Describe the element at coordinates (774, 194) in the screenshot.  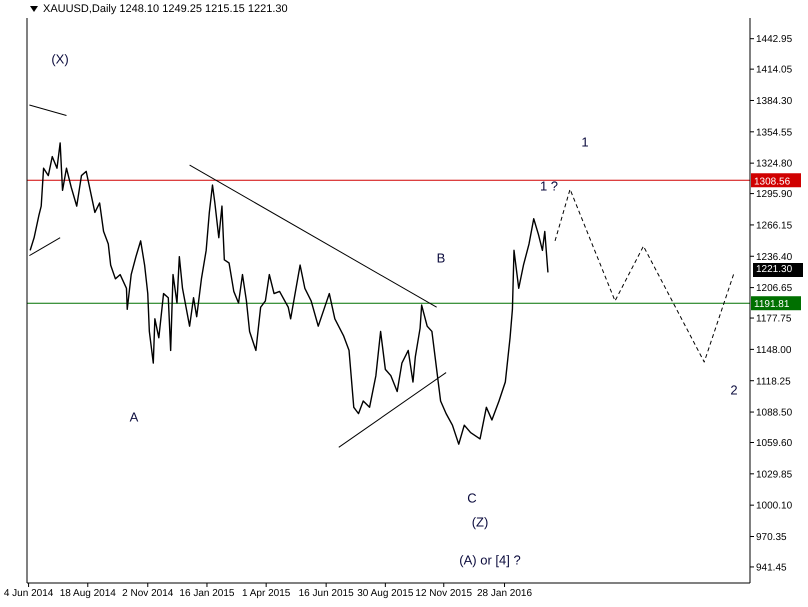
I see `y-tick-label: 1295.90` at that location.